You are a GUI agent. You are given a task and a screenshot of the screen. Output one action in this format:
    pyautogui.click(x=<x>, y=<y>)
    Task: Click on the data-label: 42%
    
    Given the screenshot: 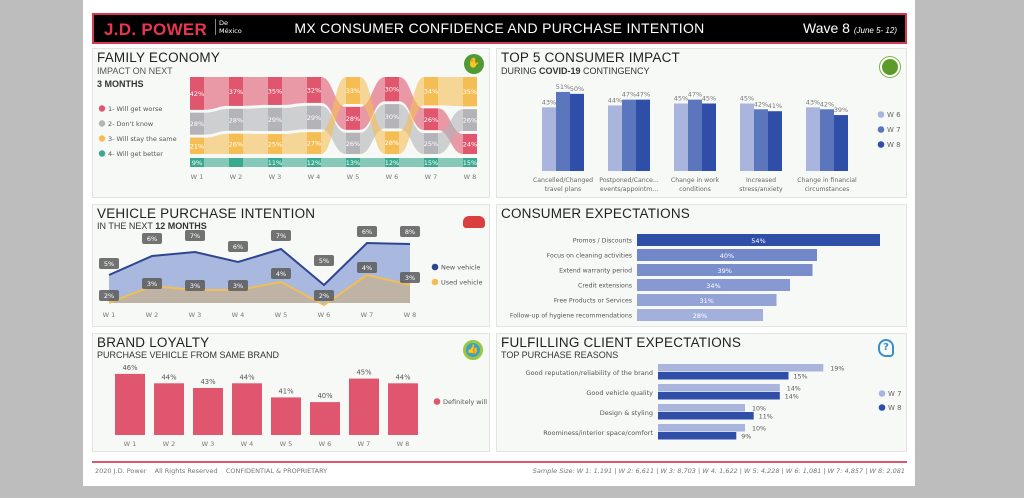 What is the action you would take?
    pyautogui.click(x=761, y=104)
    